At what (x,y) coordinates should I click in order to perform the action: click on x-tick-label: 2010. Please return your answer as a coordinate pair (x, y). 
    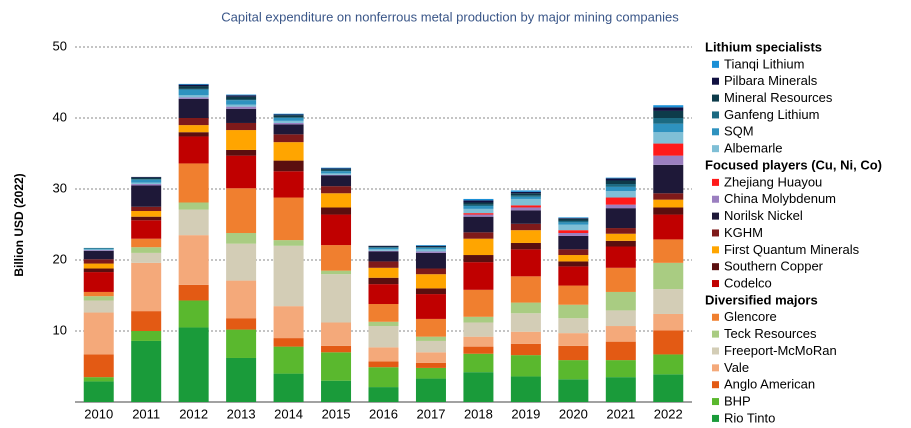
    Looking at the image, I should click on (98, 413).